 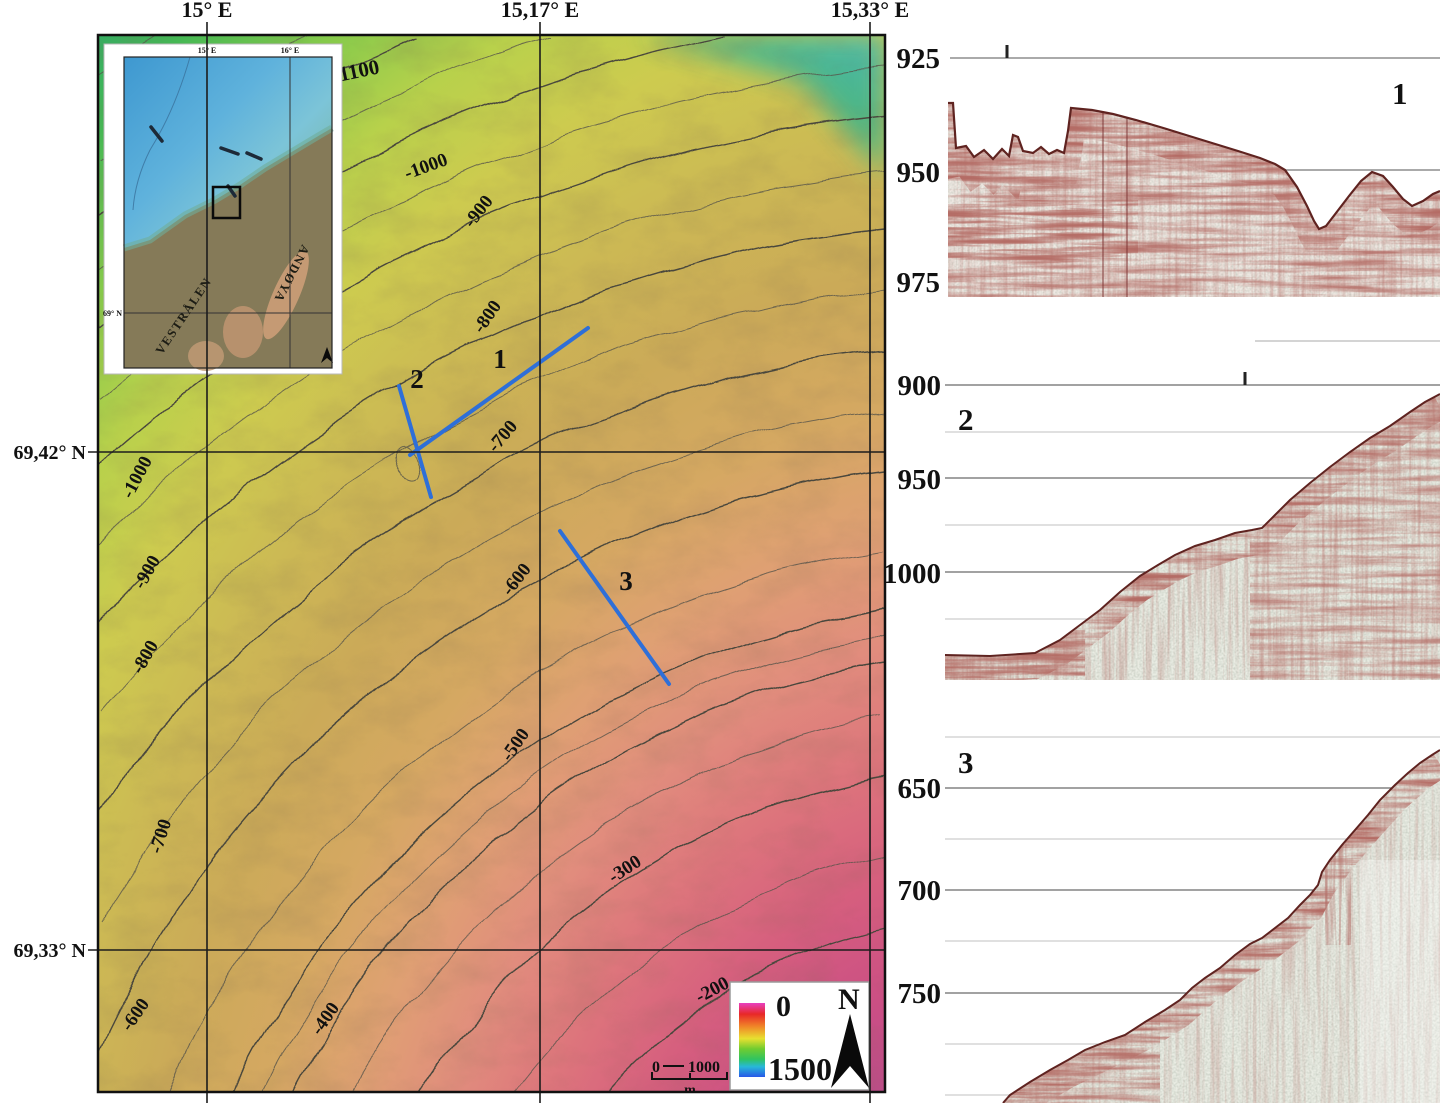 I want to click on inset-axis-69n: 69° N, so click(x=112, y=313).